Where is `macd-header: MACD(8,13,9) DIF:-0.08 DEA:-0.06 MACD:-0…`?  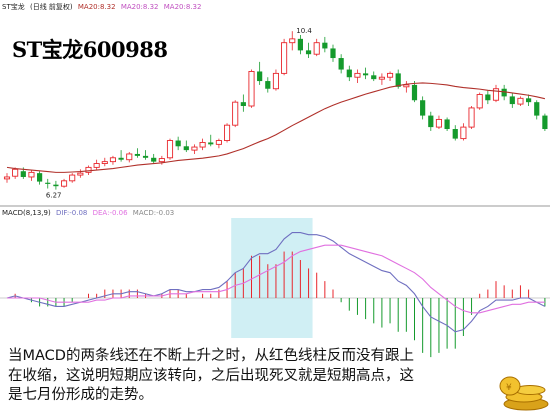 macd-header: MACD(8,13,9) DIF:-0.08 DEA:-0.06 MACD:-0… is located at coordinates (89, 213).